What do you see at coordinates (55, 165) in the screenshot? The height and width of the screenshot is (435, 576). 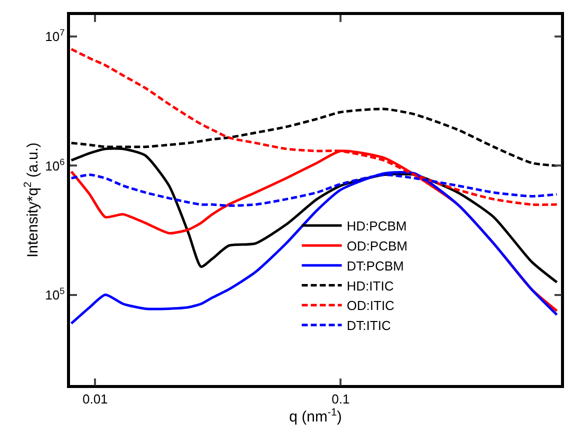 I see `y-tick-label: 10$^{6}$` at bounding box center [55, 165].